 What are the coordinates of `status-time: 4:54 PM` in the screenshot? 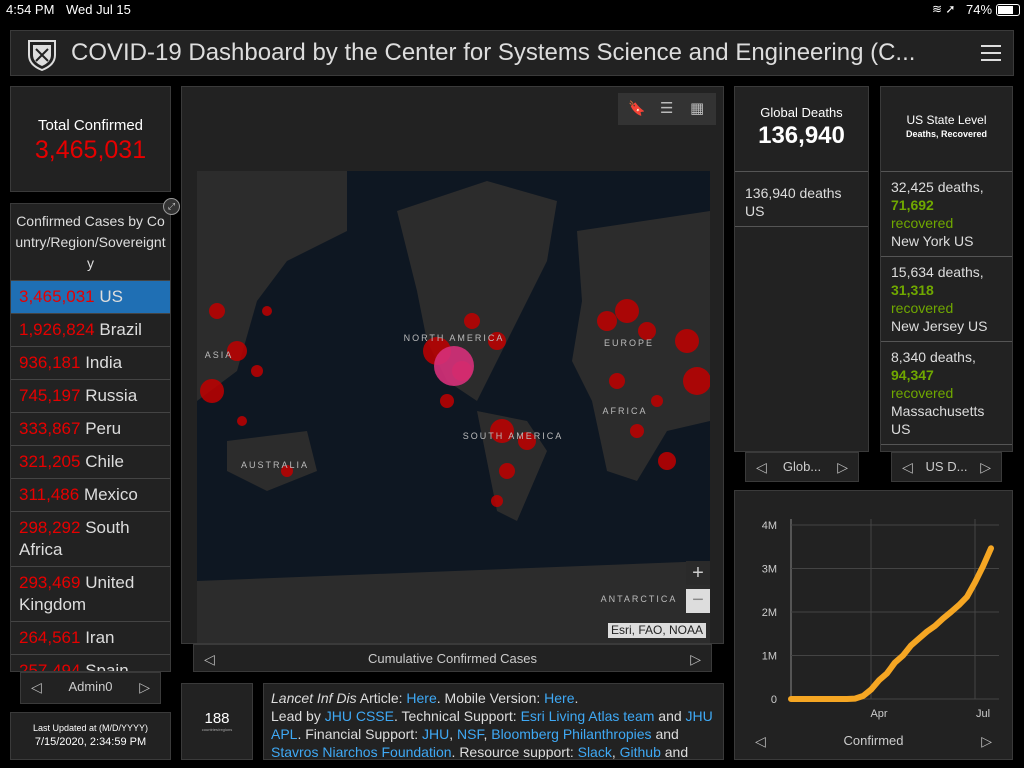 It's located at (30, 9).